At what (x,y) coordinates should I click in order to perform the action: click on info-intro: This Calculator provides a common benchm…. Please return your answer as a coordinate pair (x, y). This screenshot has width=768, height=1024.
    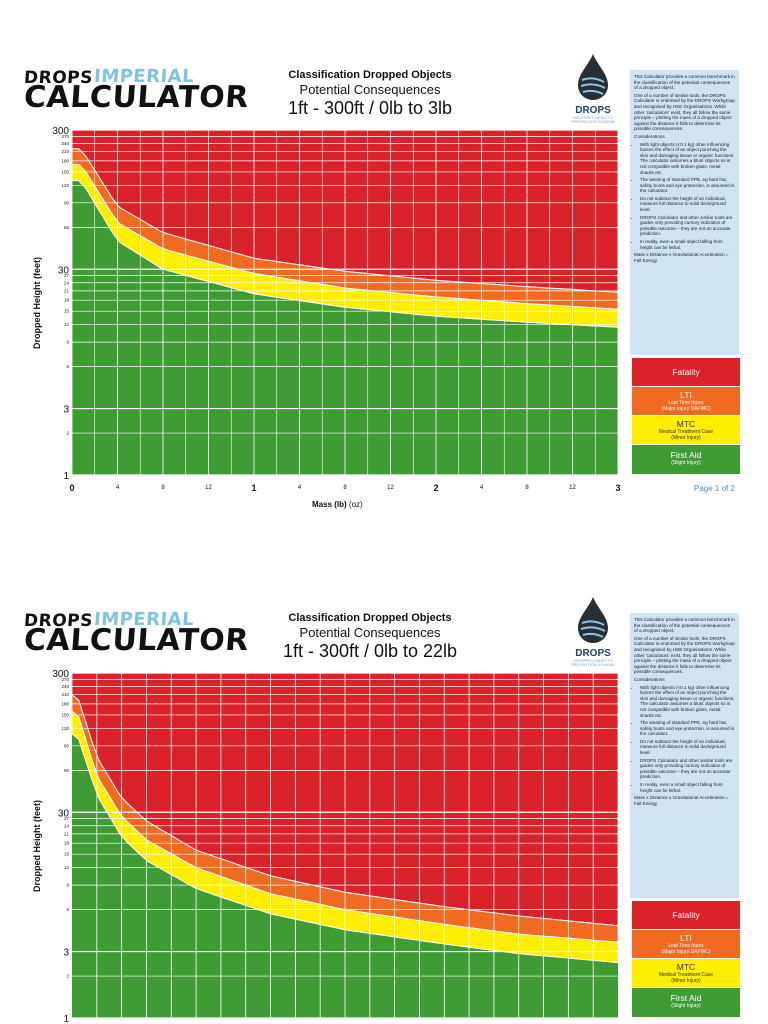
    Looking at the image, I should click on (684, 625).